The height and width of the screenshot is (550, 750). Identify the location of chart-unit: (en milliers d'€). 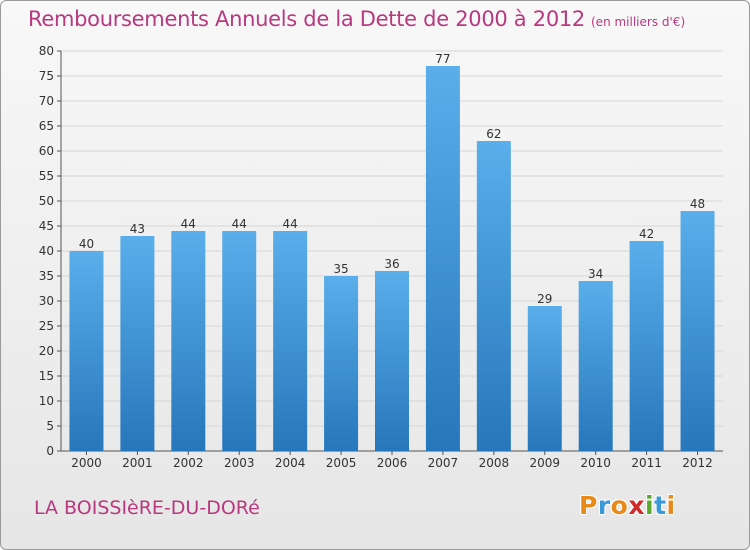
(638, 22).